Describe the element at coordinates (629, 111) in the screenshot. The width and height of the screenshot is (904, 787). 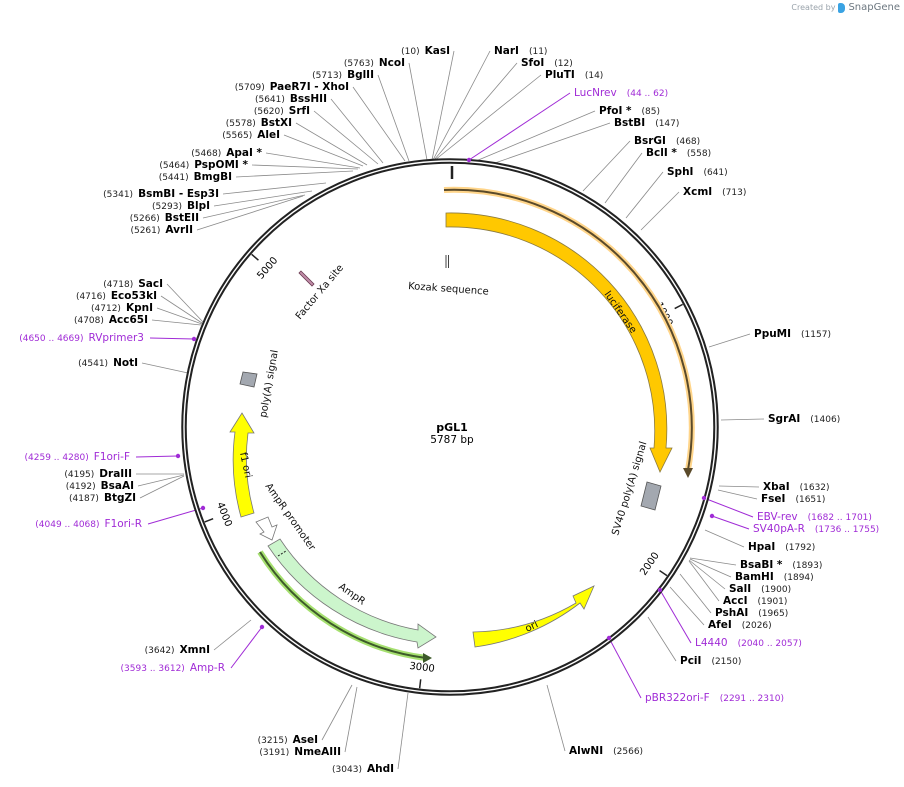
I see `enzyme-site-pfoi-: PfoI * (85)` at that location.